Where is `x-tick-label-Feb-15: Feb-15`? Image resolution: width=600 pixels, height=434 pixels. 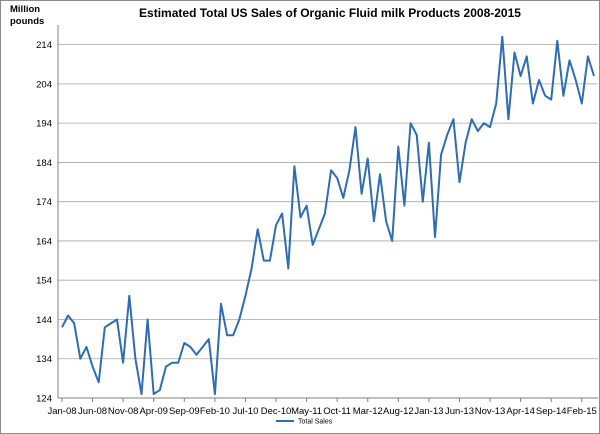 x-tick-label-Feb-15: Feb-15 is located at coordinates (582, 411).